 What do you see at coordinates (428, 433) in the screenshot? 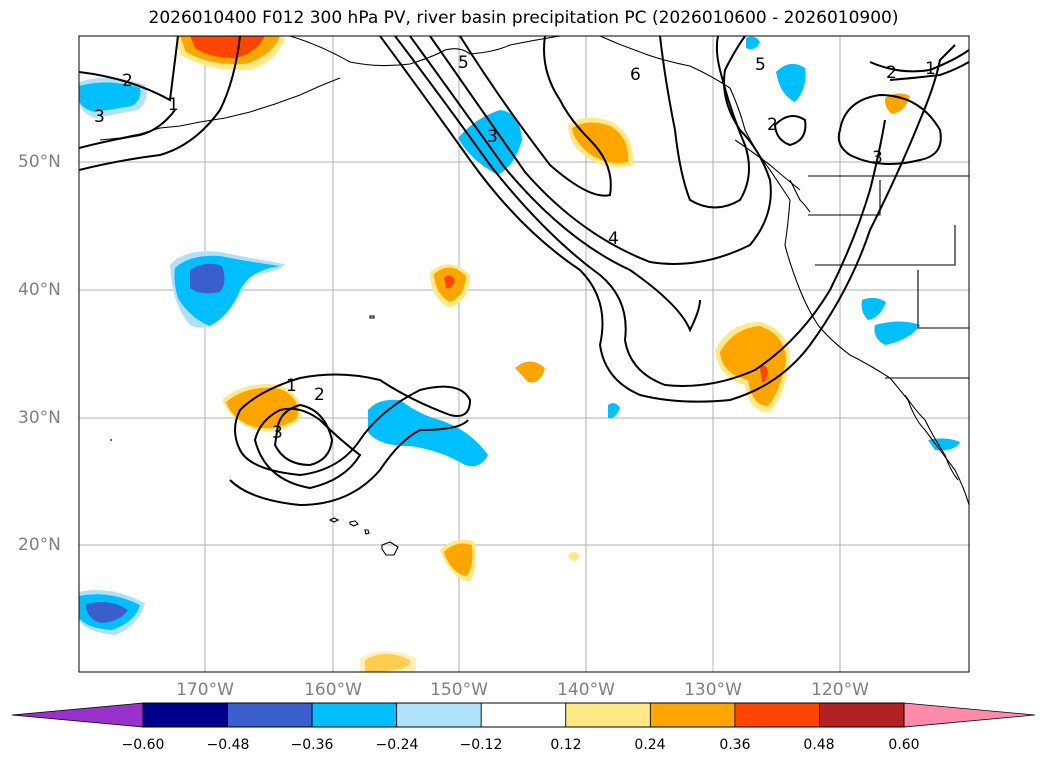
I see `neg-region-hawaii-north` at bounding box center [428, 433].